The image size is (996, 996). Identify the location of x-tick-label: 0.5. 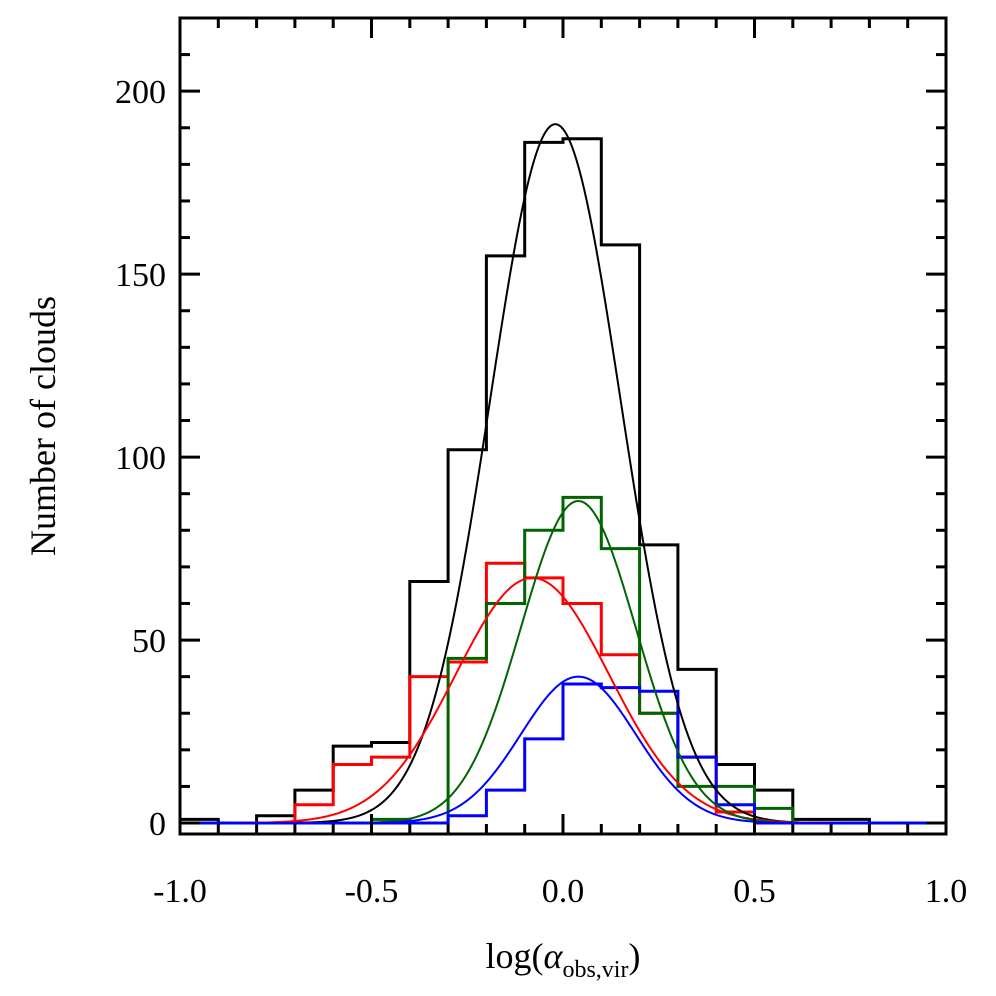
(754, 891).